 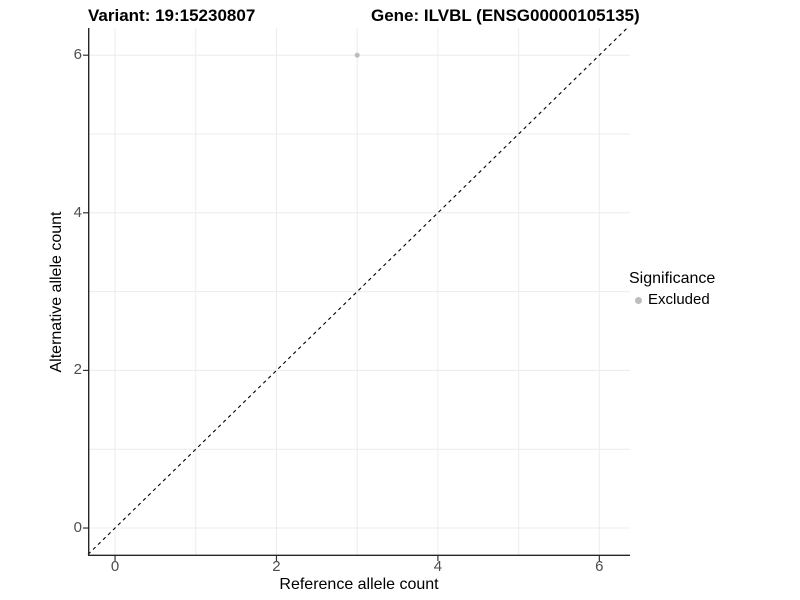 I want to click on legend-title: Significance, so click(x=672, y=278).